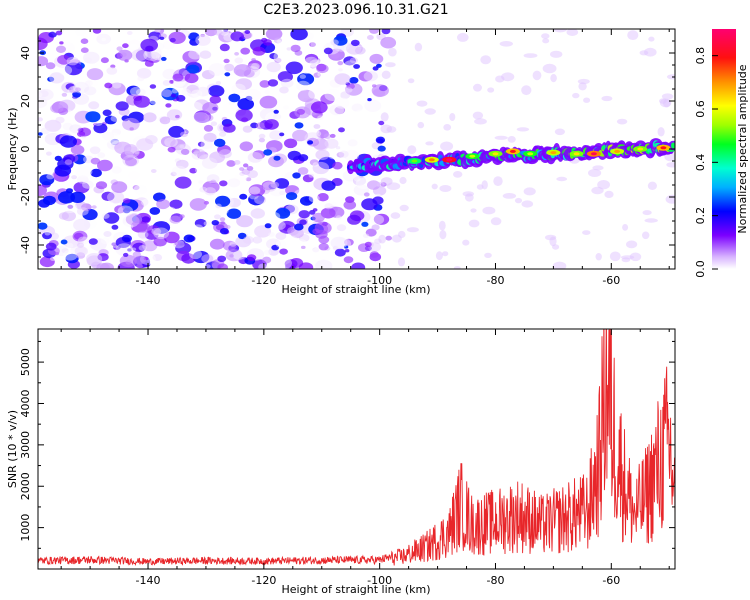 The image size is (750, 600). I want to click on spectrogram-ytick-label: 20, so click(25, 101).